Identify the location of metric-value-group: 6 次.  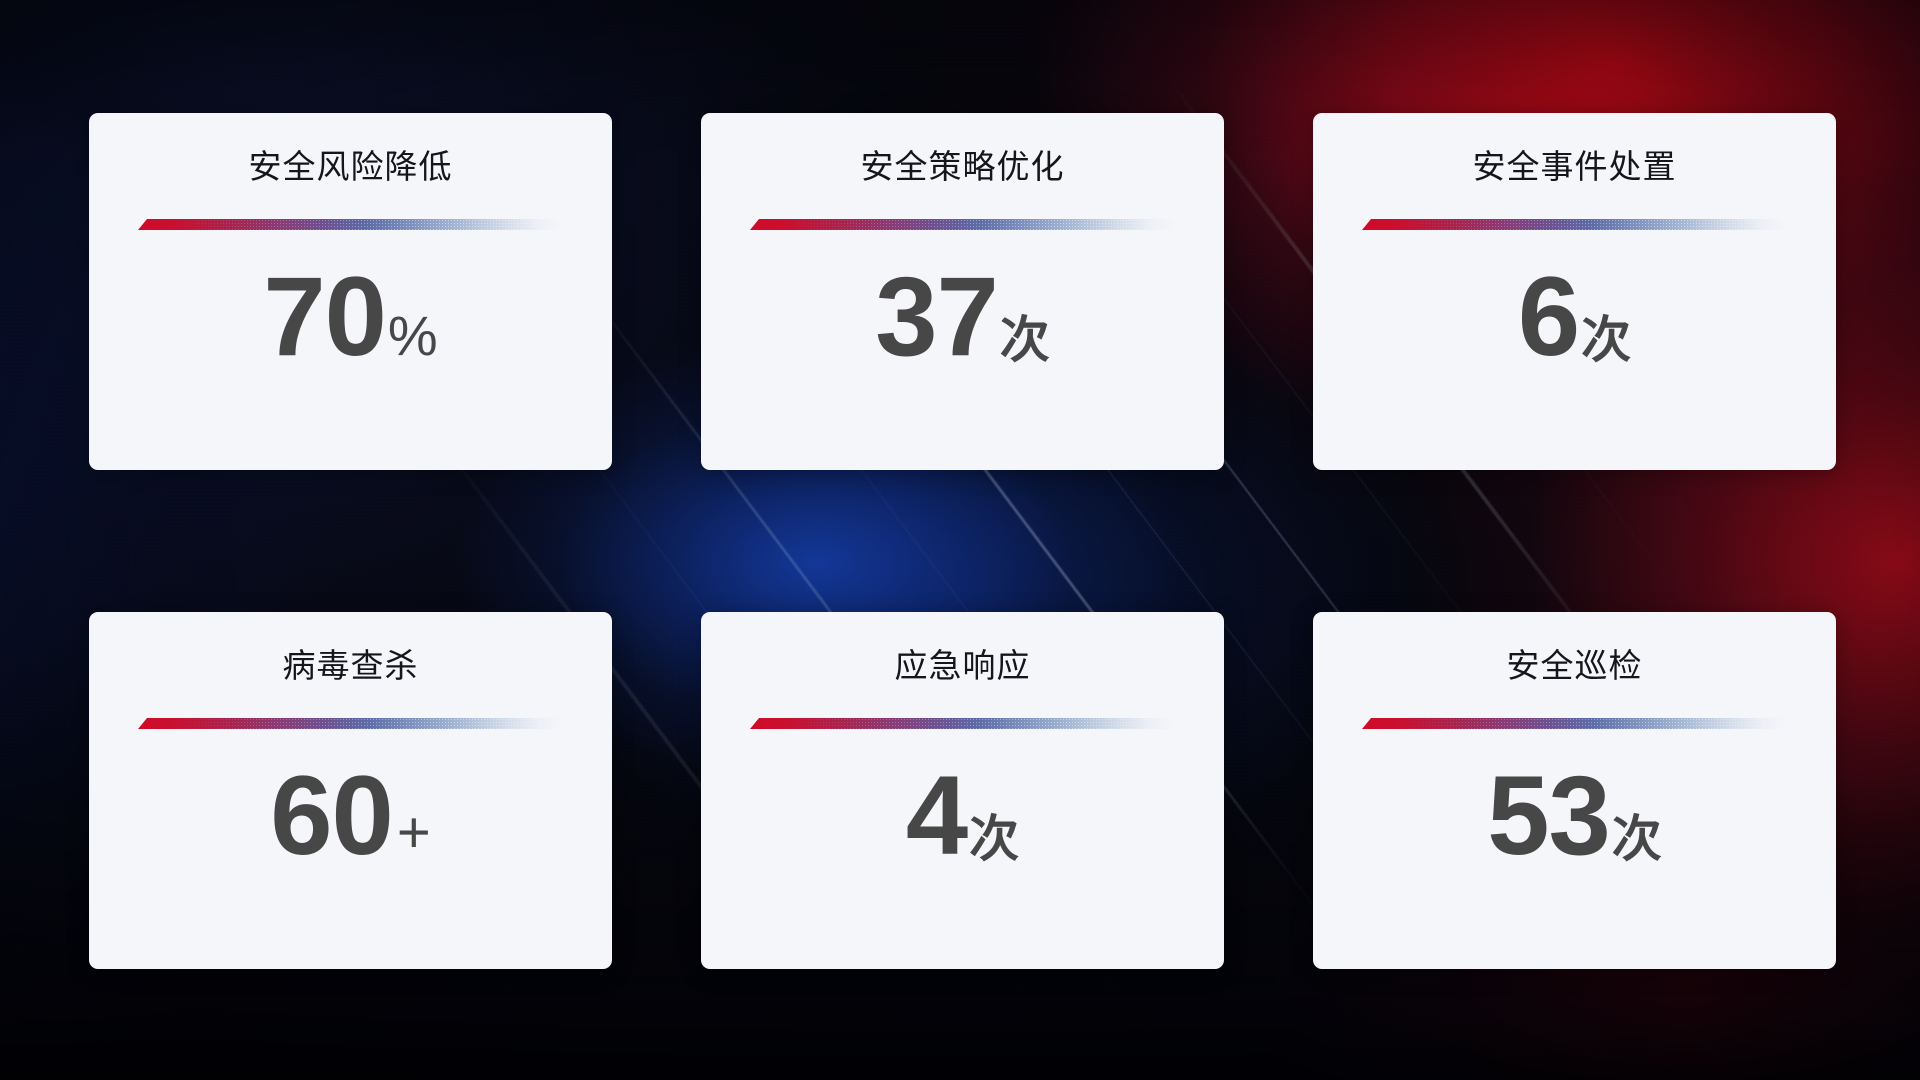
(1574, 316).